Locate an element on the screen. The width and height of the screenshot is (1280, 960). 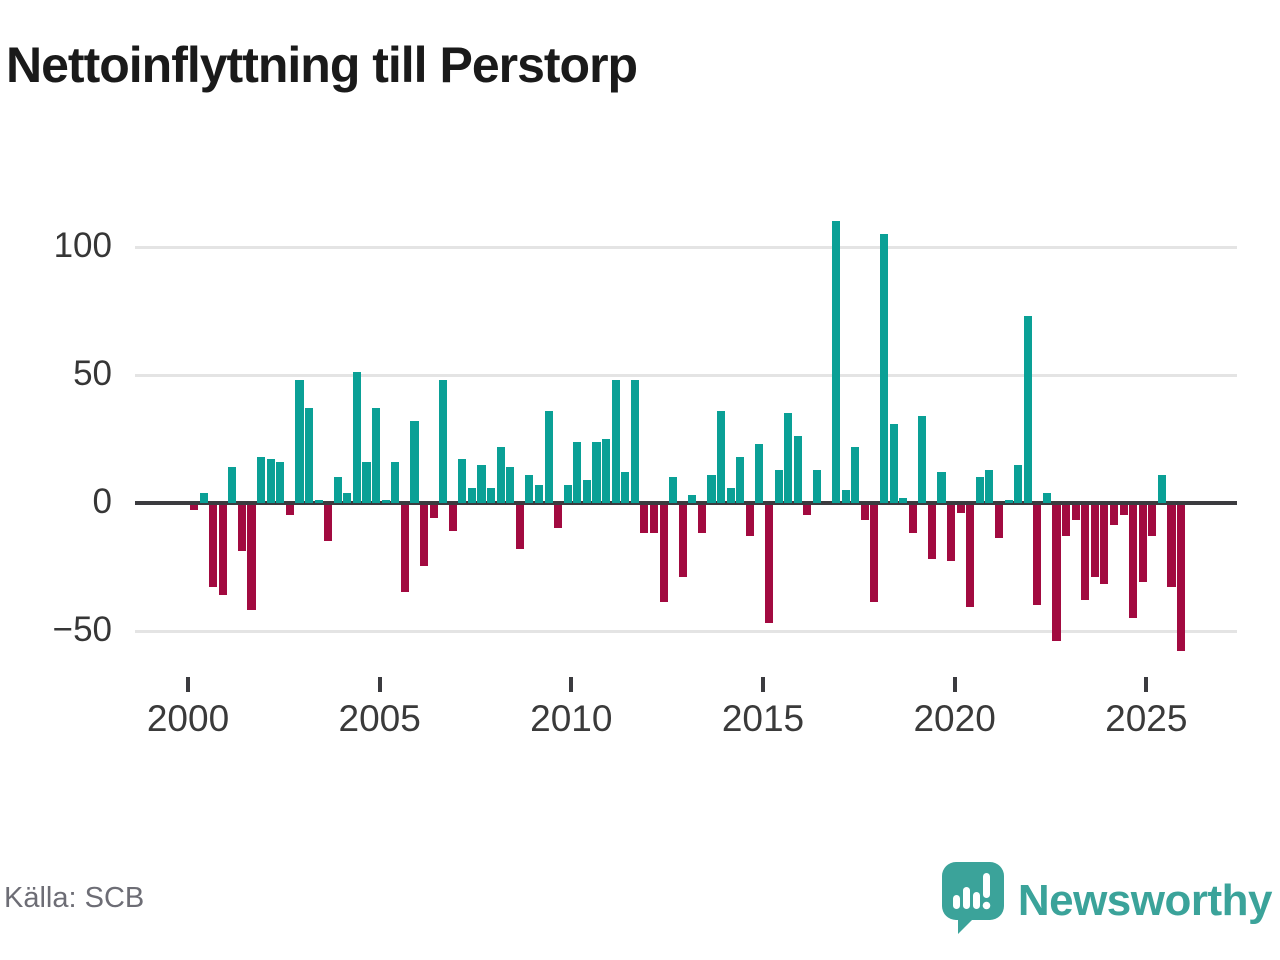
bar-2018-Q4 is located at coordinates (912, 519).